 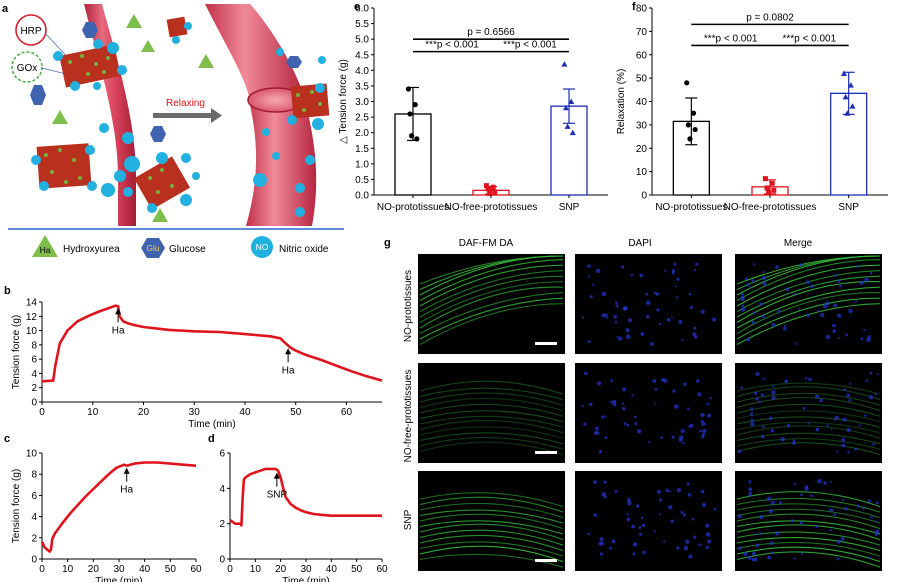 I want to click on x-tick-label: SNP, so click(x=569, y=207).